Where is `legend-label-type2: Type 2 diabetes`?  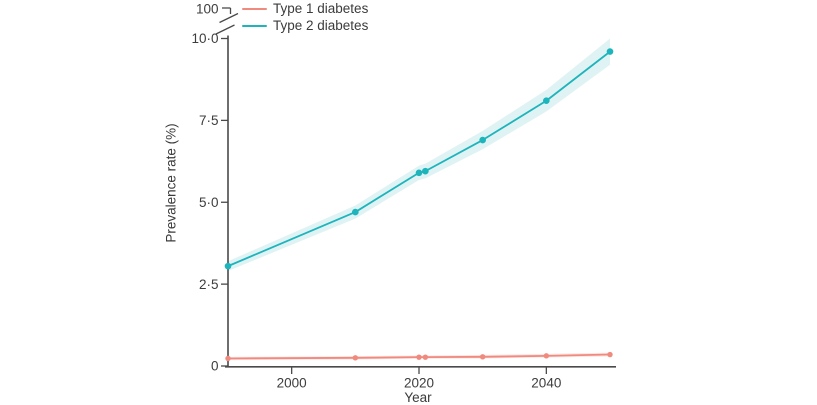 legend-label-type2: Type 2 diabetes is located at coordinates (321, 25).